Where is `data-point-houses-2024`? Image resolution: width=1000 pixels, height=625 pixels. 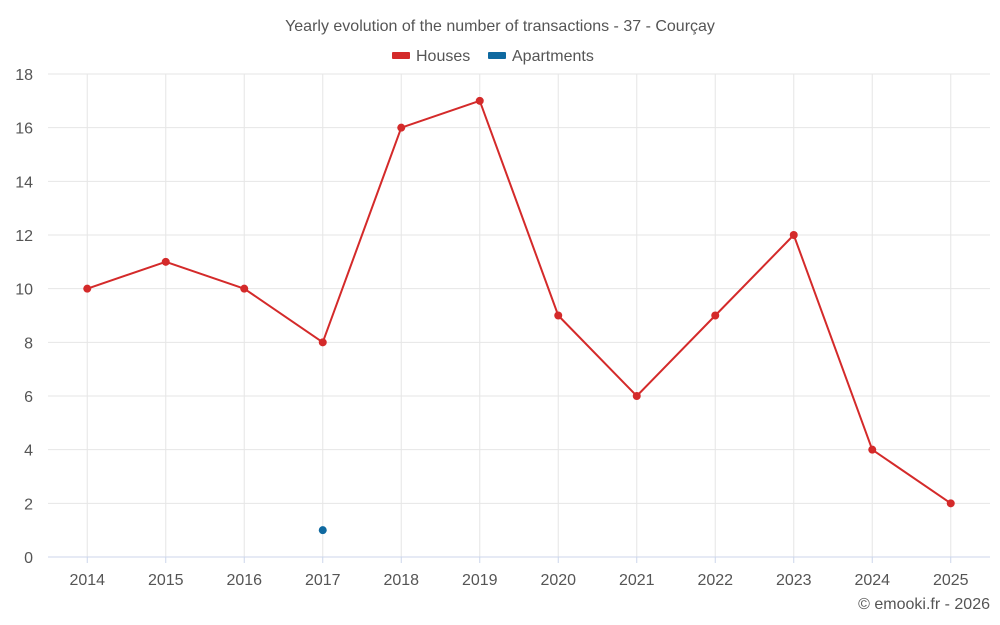 data-point-houses-2024 is located at coordinates (872, 449).